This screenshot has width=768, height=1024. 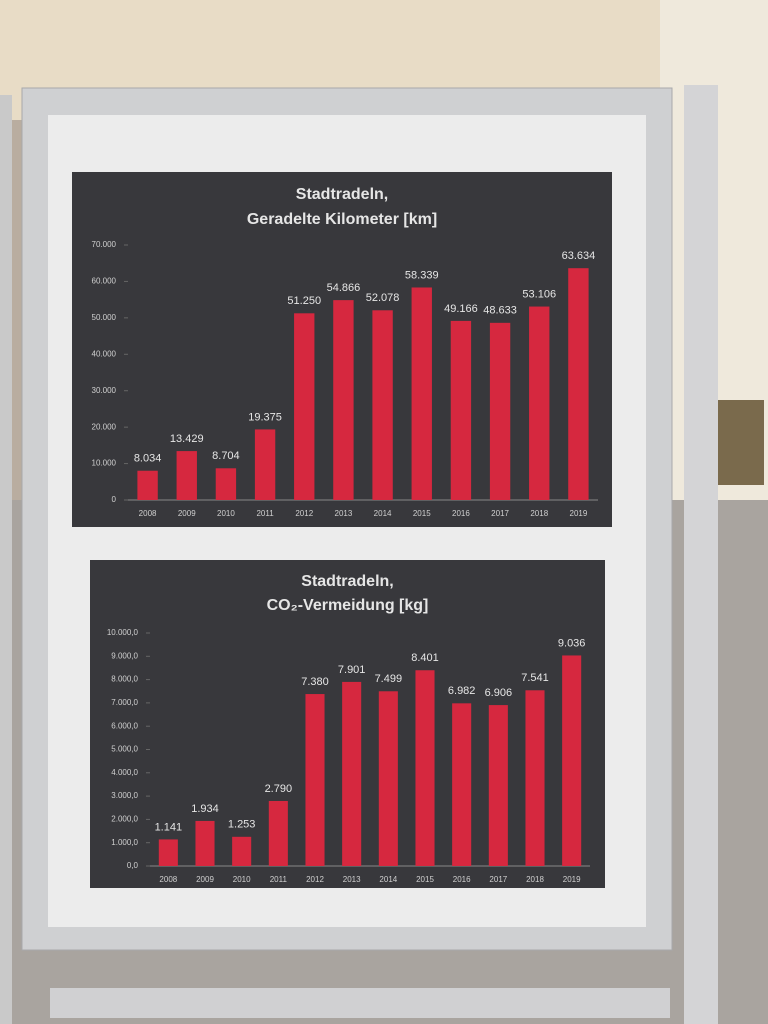 I want to click on stand-bar, so click(x=360, y=1003).